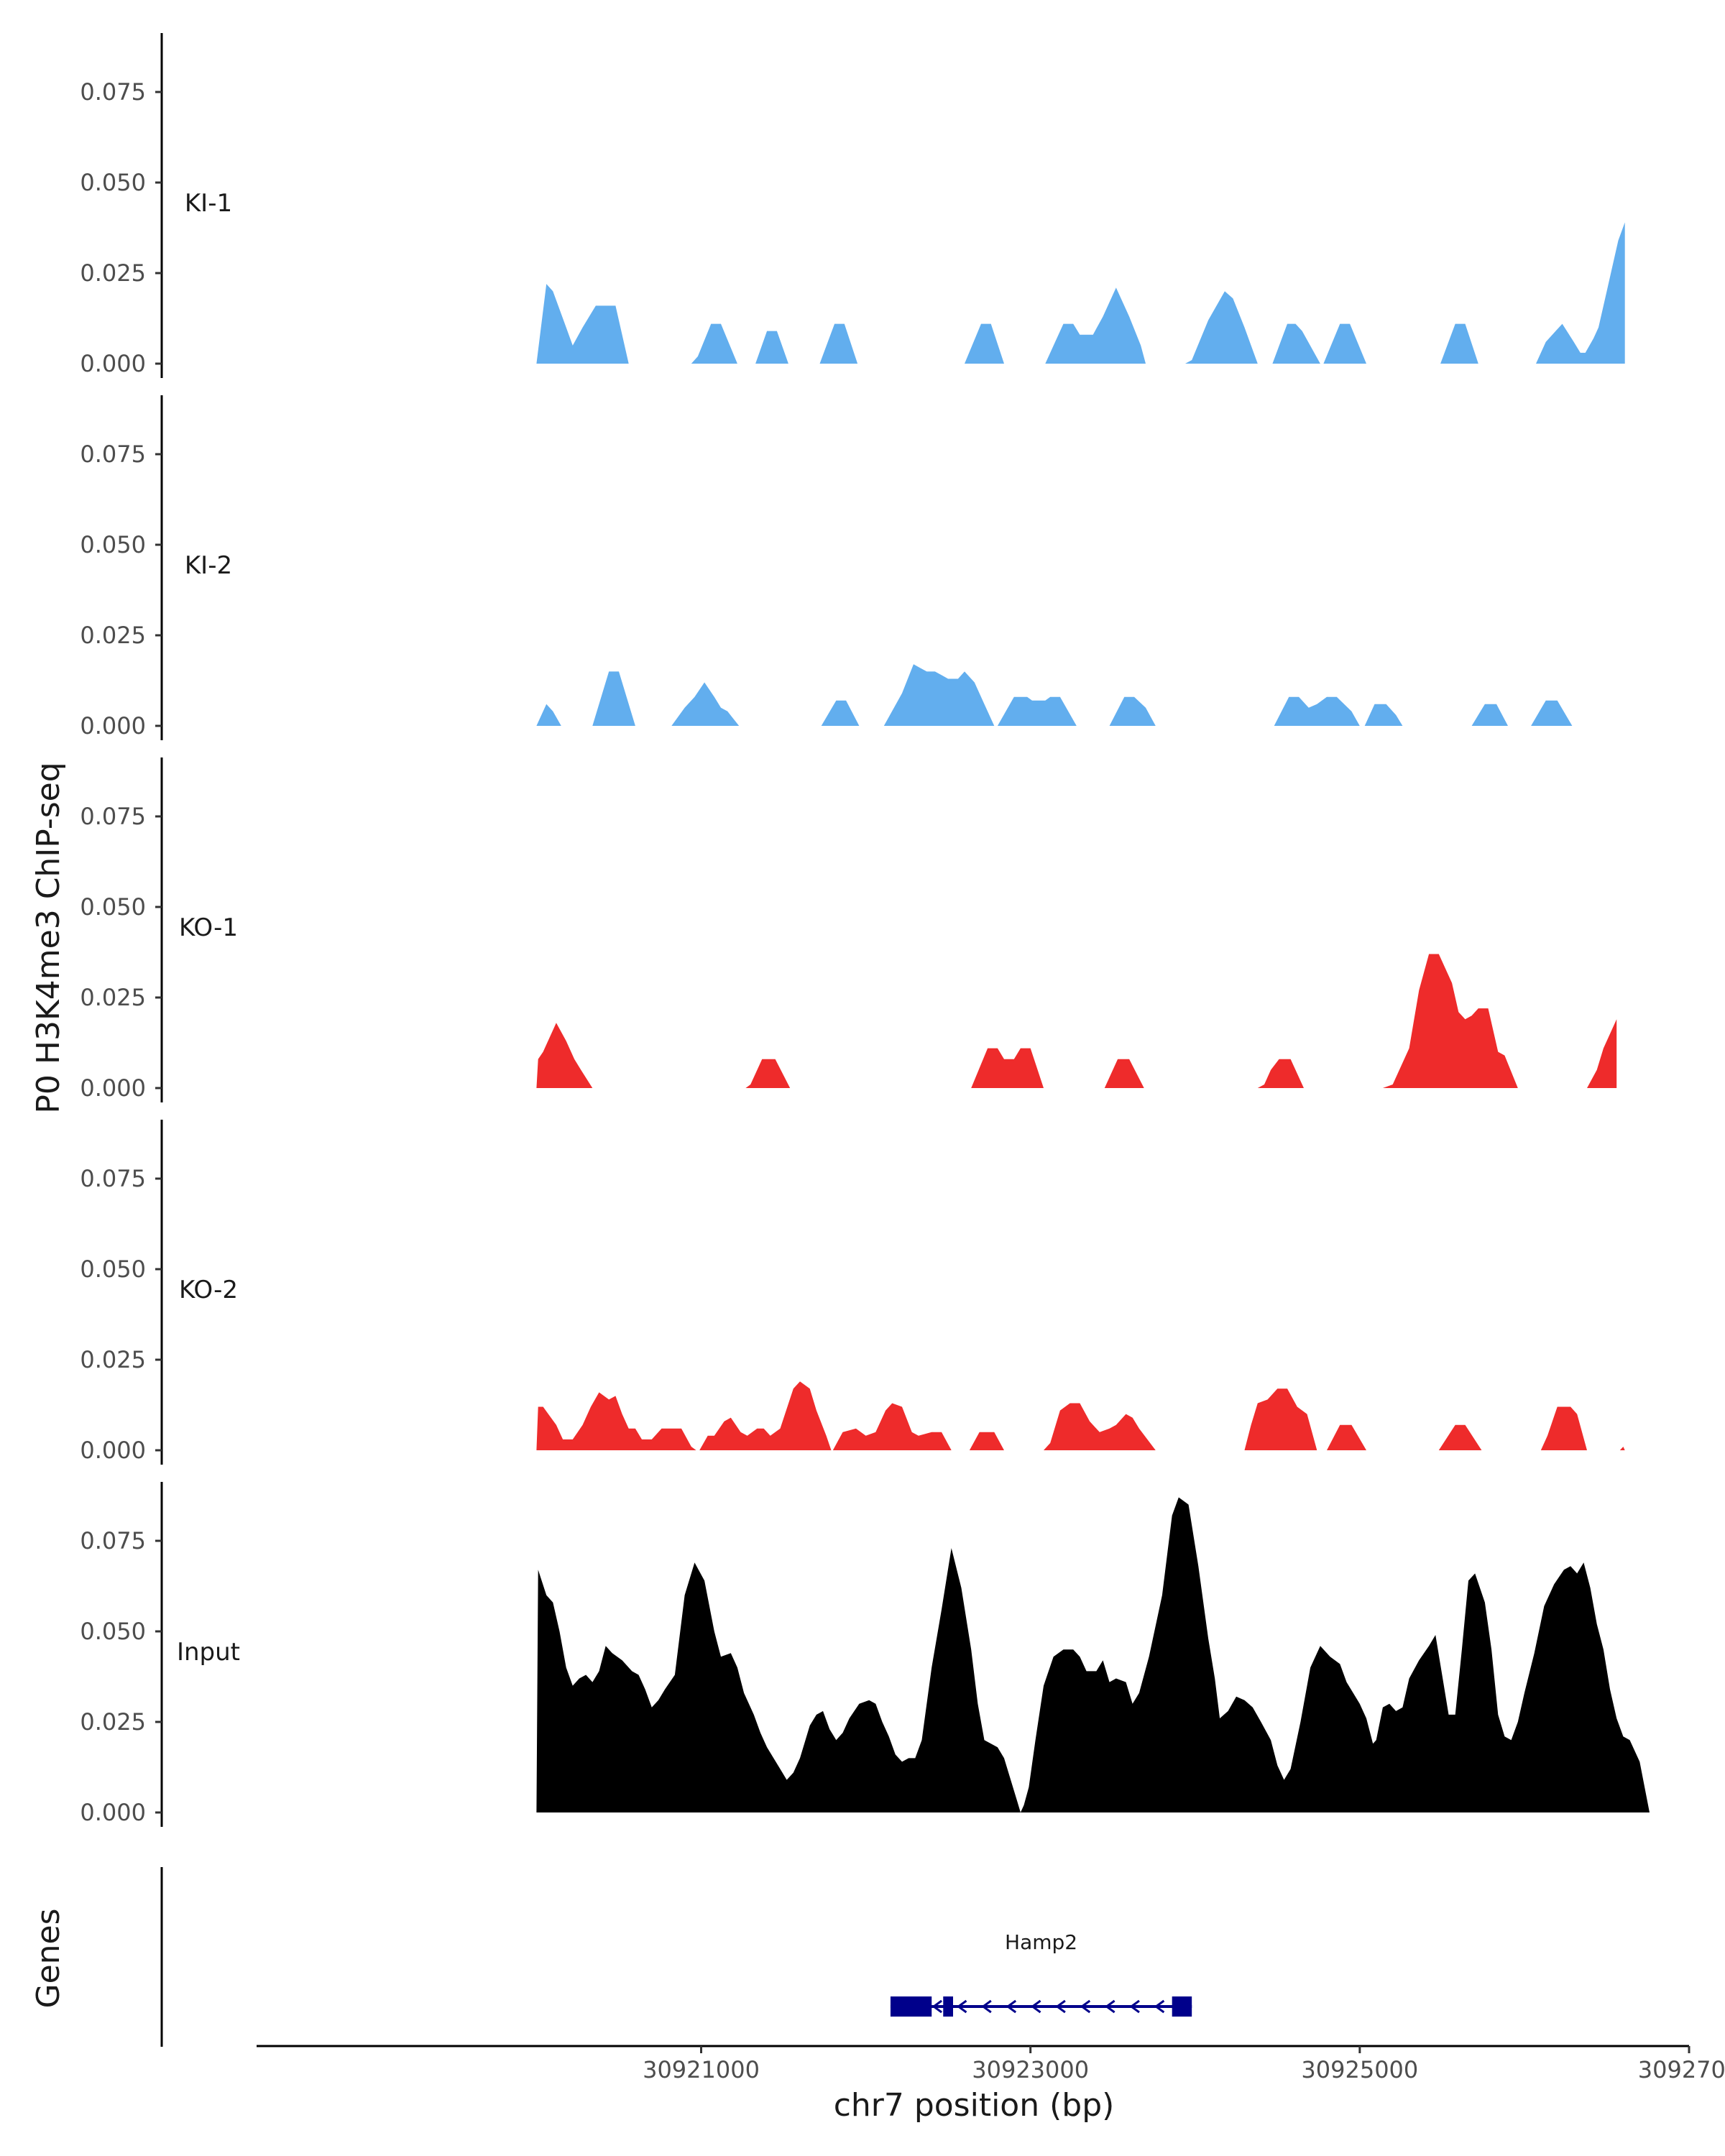 The image size is (1725, 2156). Describe the element at coordinates (208, 927) in the screenshot. I see `track-label: KO-1` at that location.